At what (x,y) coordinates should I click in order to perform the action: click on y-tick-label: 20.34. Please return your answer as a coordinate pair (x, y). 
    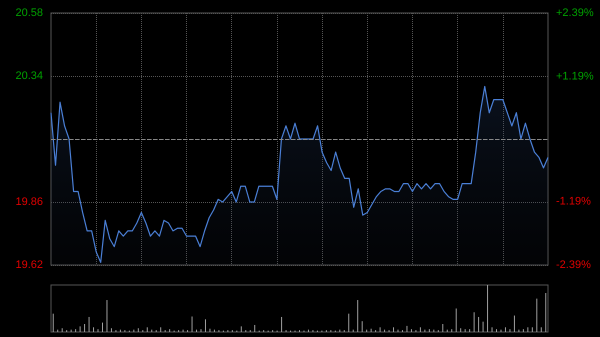
    Looking at the image, I should click on (29, 76).